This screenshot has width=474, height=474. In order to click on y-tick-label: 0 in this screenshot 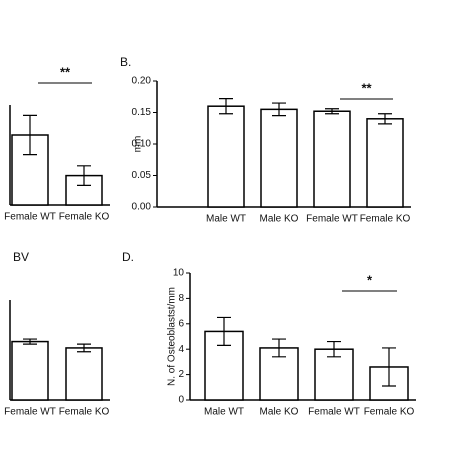, I will do `click(181, 400)`.